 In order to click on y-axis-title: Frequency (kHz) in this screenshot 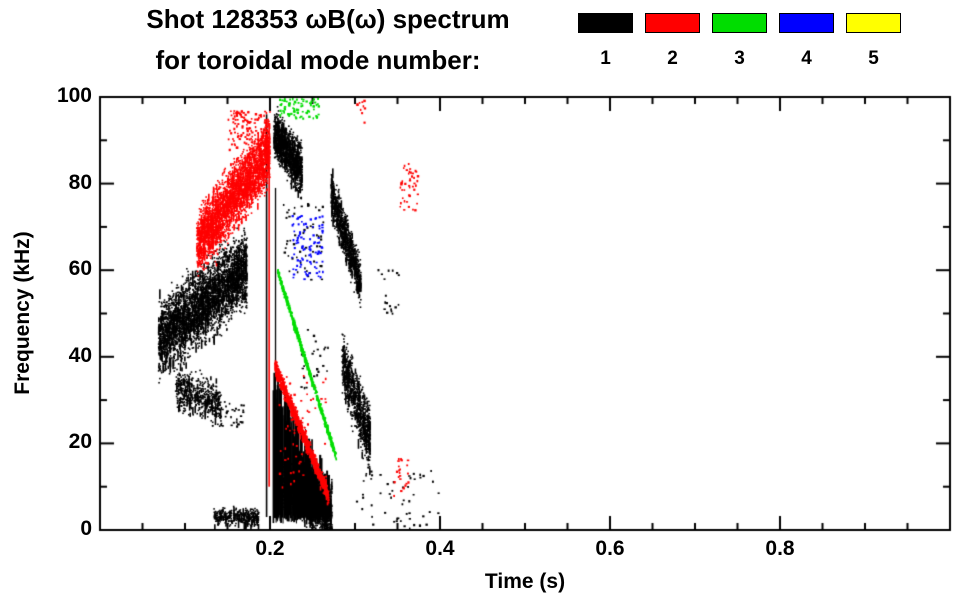, I will do `click(22, 313)`.